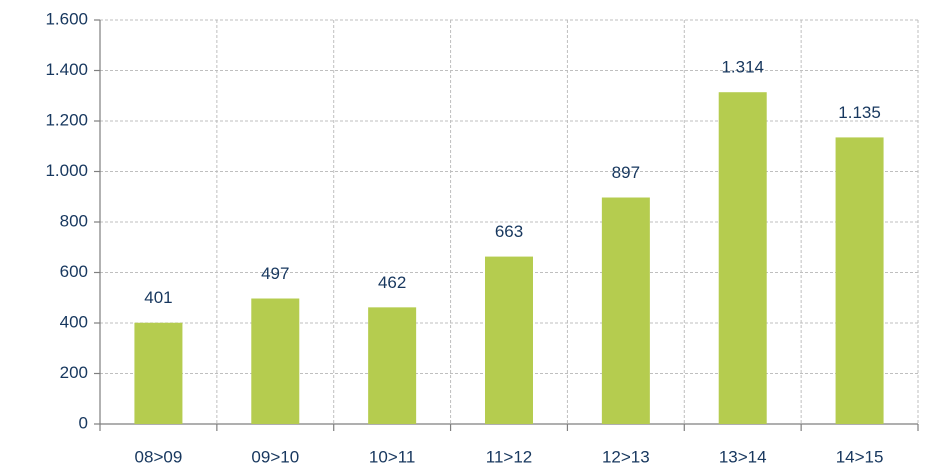  What do you see at coordinates (626, 172) in the screenshot?
I see `value-label: 897` at bounding box center [626, 172].